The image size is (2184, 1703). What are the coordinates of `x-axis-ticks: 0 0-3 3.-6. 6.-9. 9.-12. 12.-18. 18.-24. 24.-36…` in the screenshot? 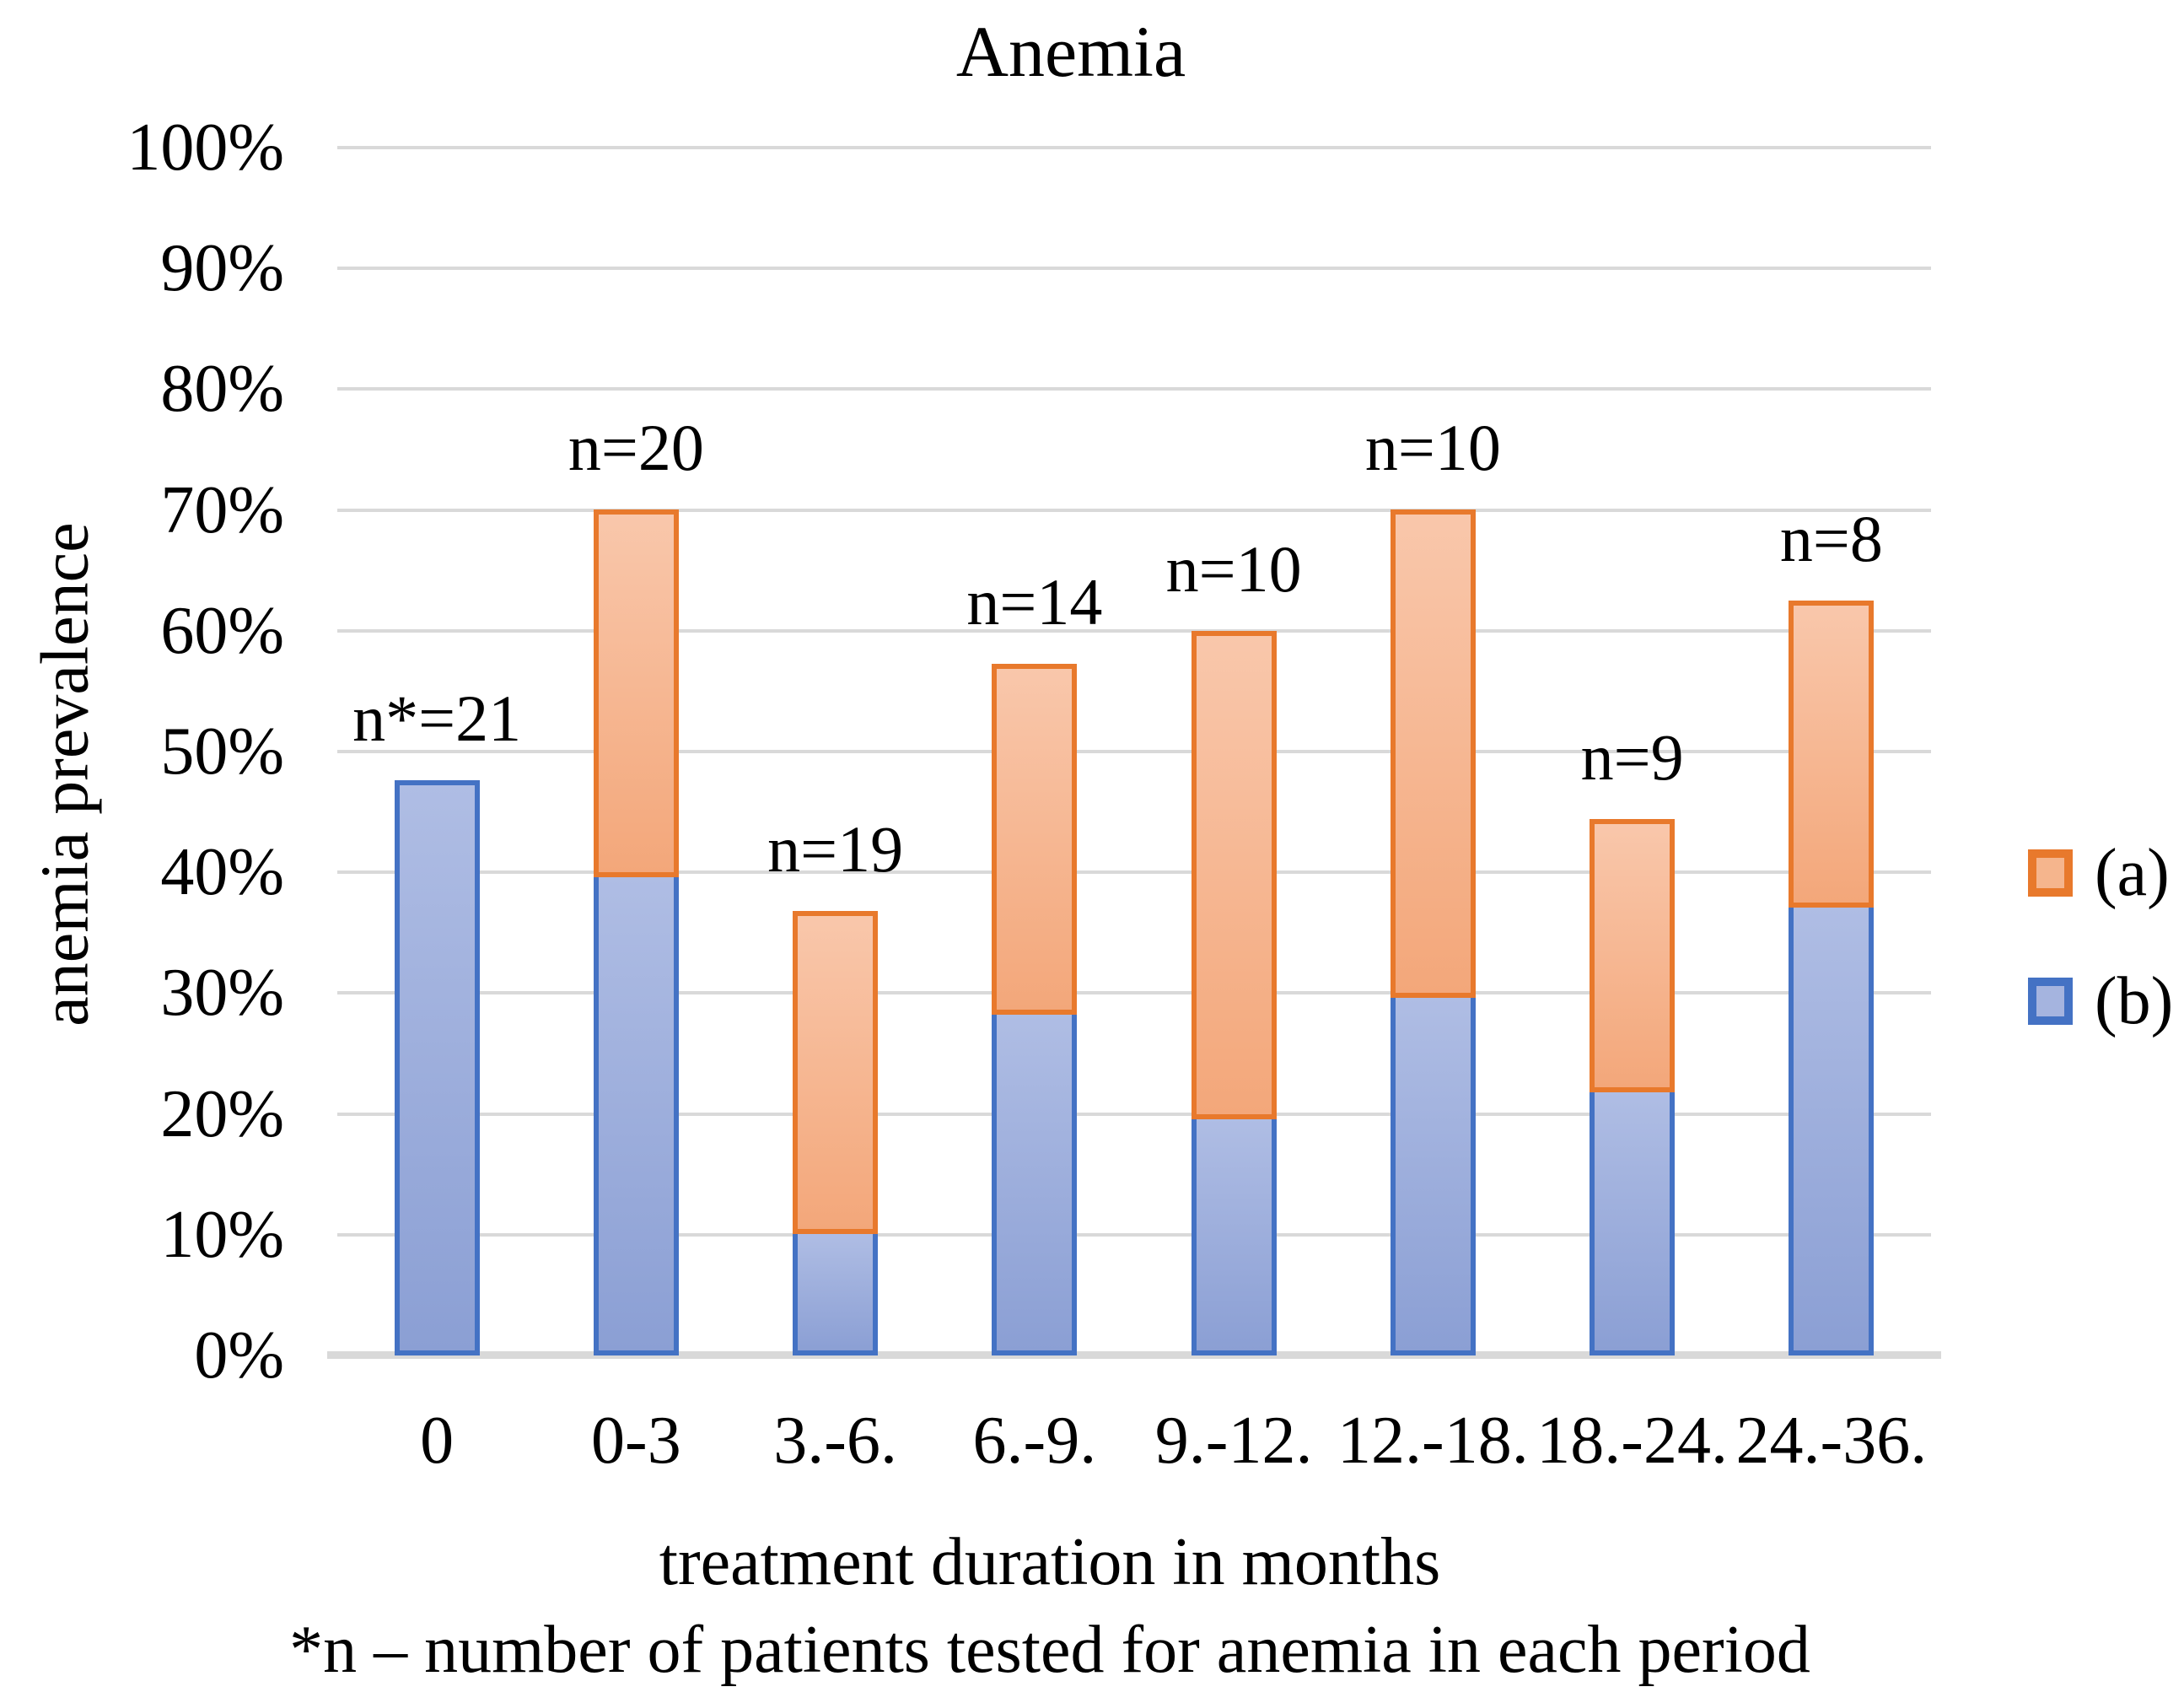 It's located at (1134, 1453).